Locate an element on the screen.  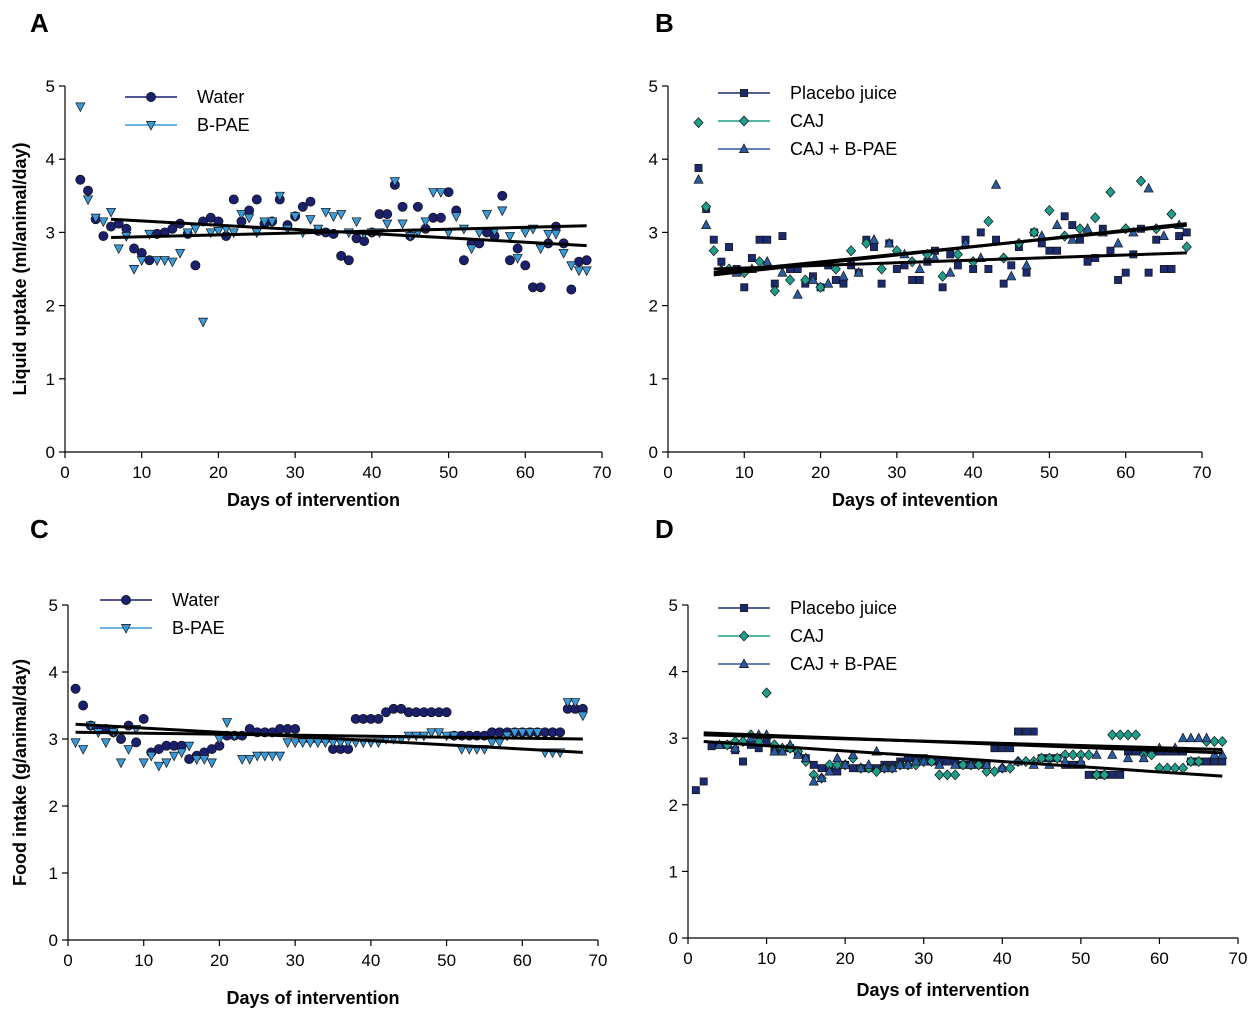
legend-marker is located at coordinates (151, 97).